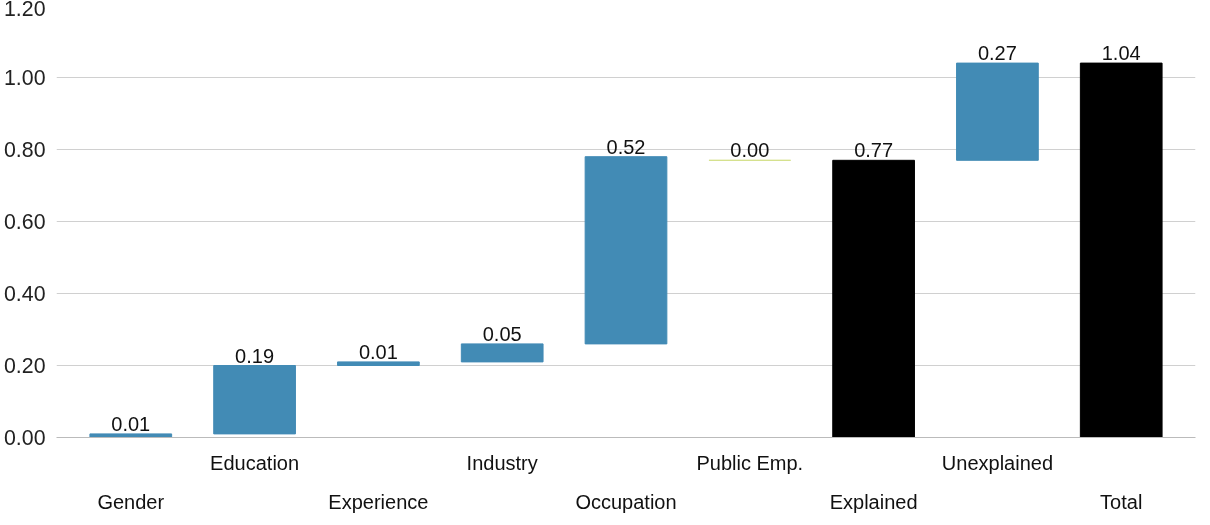  I want to click on data-label: 0.00, so click(750, 150).